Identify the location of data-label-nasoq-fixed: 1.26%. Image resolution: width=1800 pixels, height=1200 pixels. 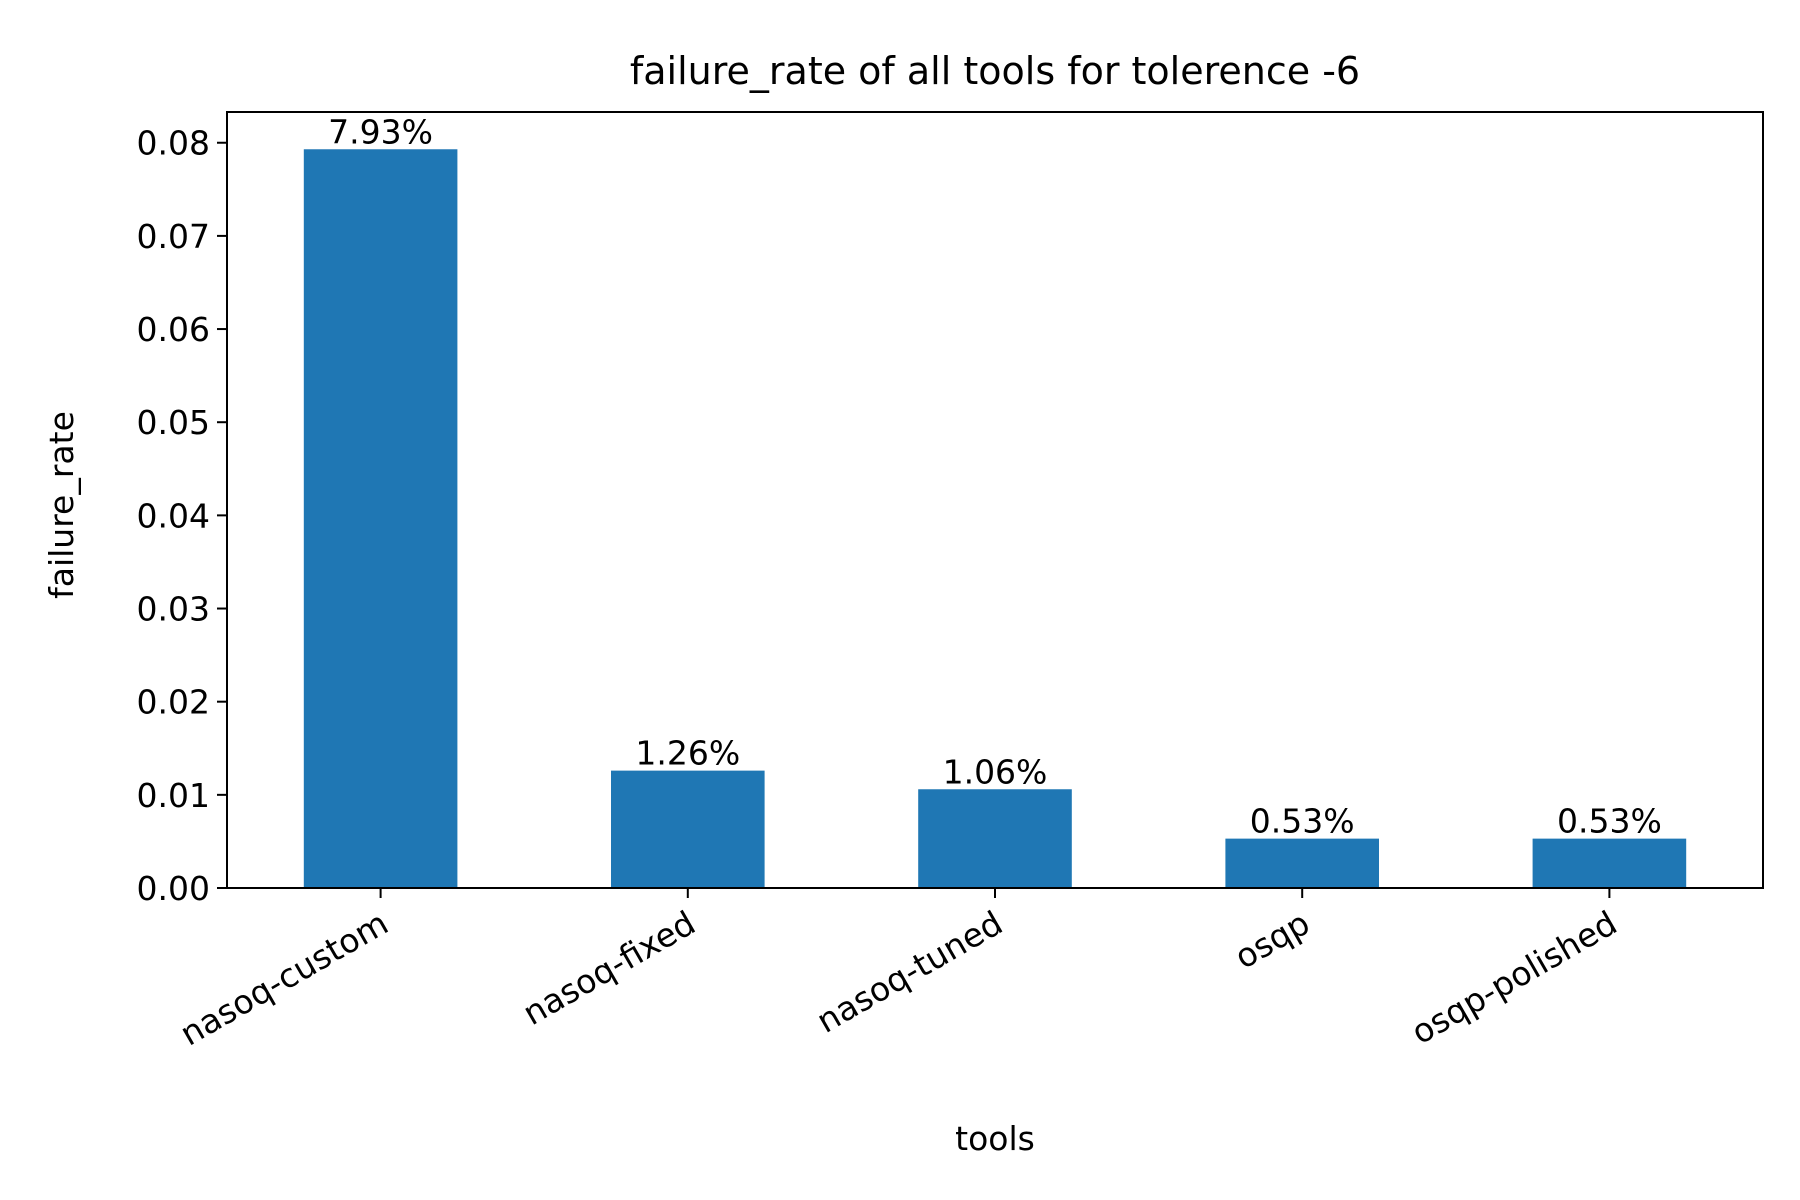
(687, 753).